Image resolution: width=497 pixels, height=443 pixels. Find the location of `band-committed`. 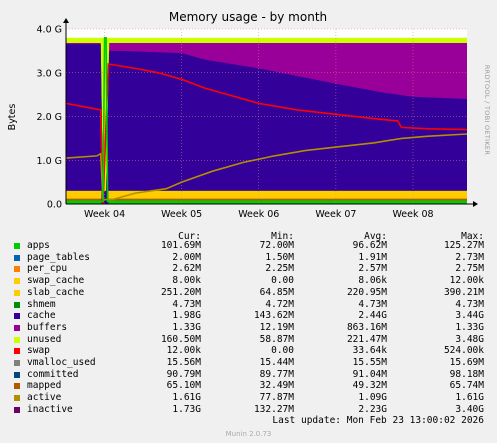

band-committed is located at coordinates (288, 200).